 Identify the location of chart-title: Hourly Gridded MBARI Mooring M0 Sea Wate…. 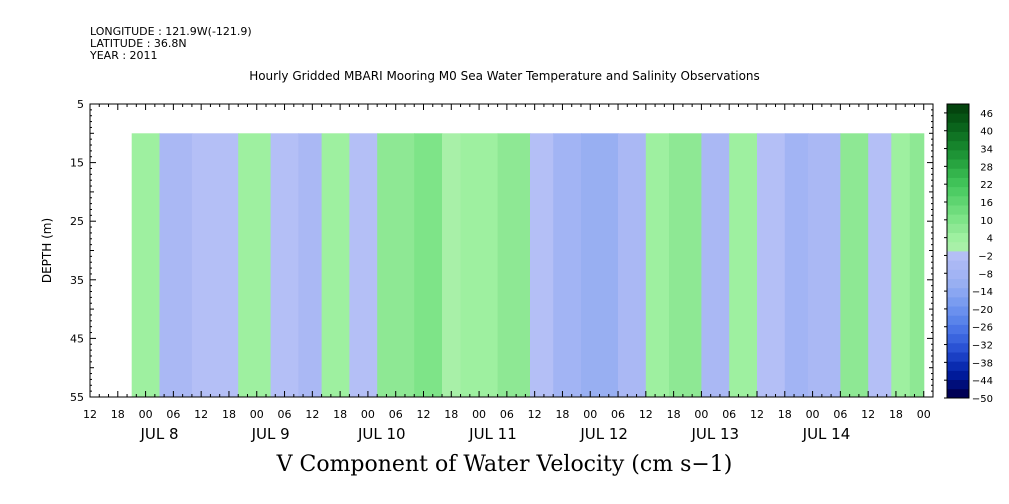
(504, 76).